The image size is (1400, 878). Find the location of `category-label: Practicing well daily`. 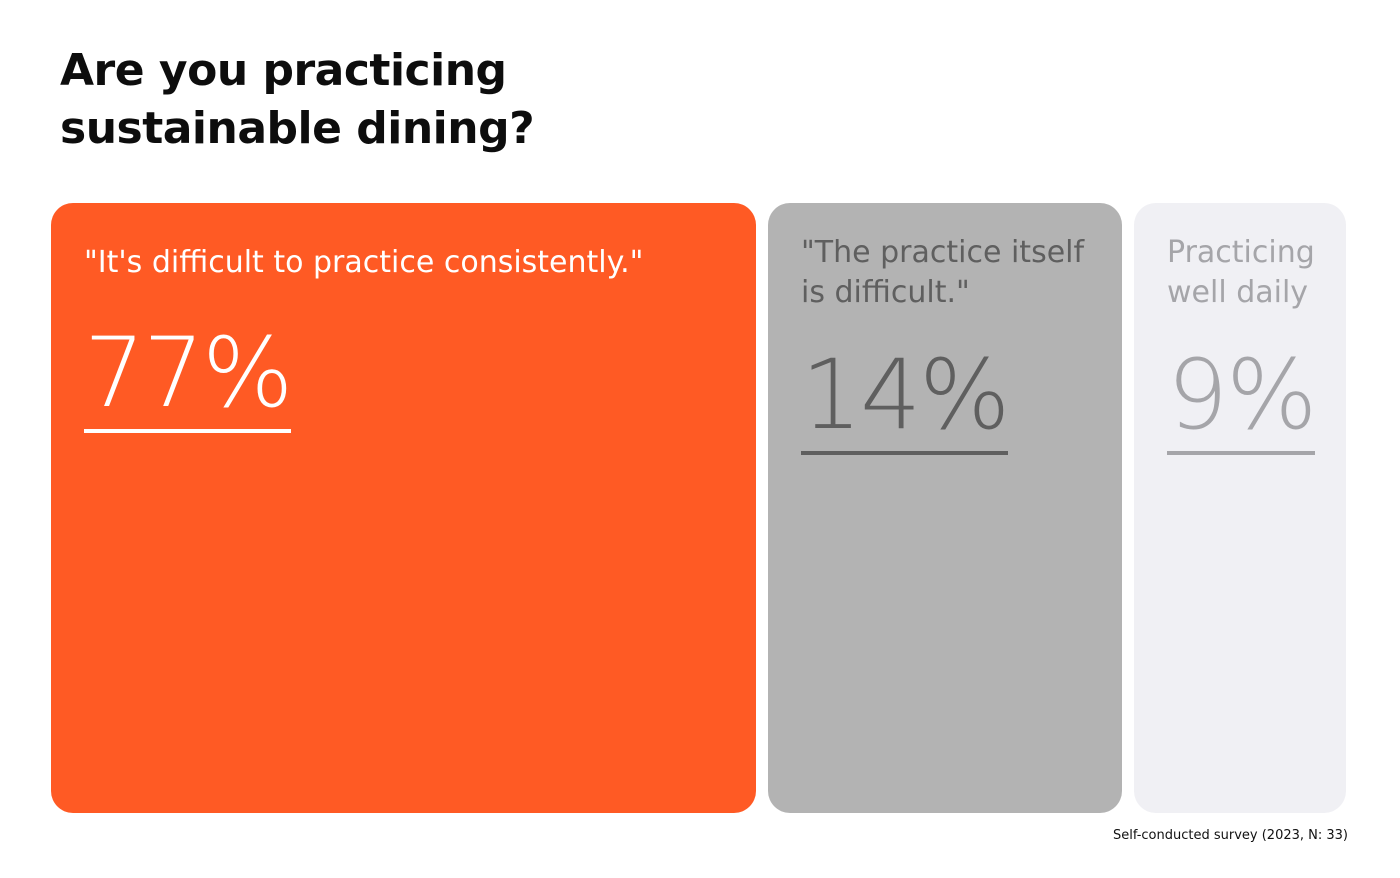

category-label: Practicing well daily is located at coordinates (1241, 272).